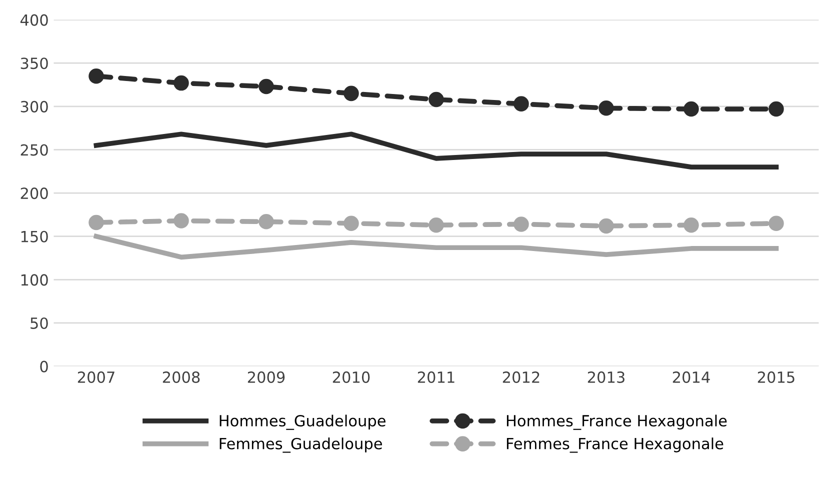 This screenshot has width=827, height=495. What do you see at coordinates (303, 422) in the screenshot?
I see `legend-label: Hommes_Guadeloupe` at bounding box center [303, 422].